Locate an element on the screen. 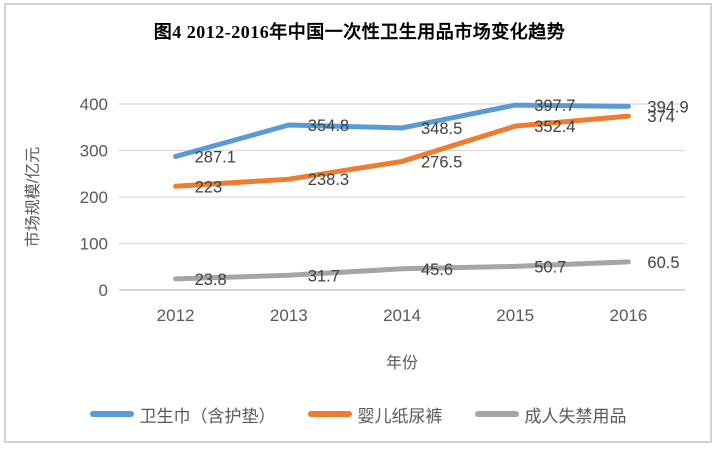  data-point-label-baby-diaper: 276.5 is located at coordinates (441, 162).